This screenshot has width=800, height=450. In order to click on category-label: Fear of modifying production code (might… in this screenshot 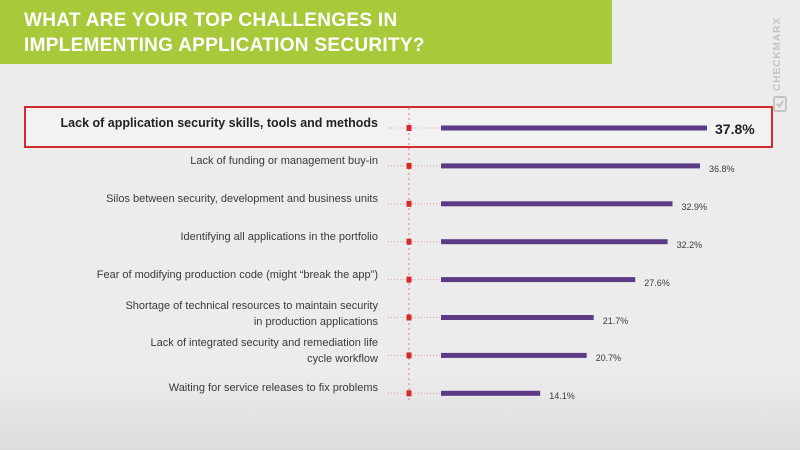, I will do `click(198, 275)`.